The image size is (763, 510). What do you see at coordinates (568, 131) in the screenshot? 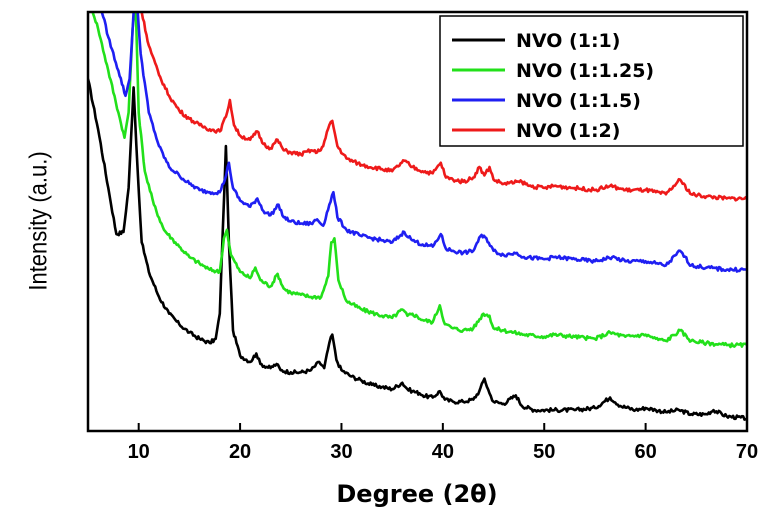
I see `legend-label-nvo-1-2: NVO (1:2)` at bounding box center [568, 131].